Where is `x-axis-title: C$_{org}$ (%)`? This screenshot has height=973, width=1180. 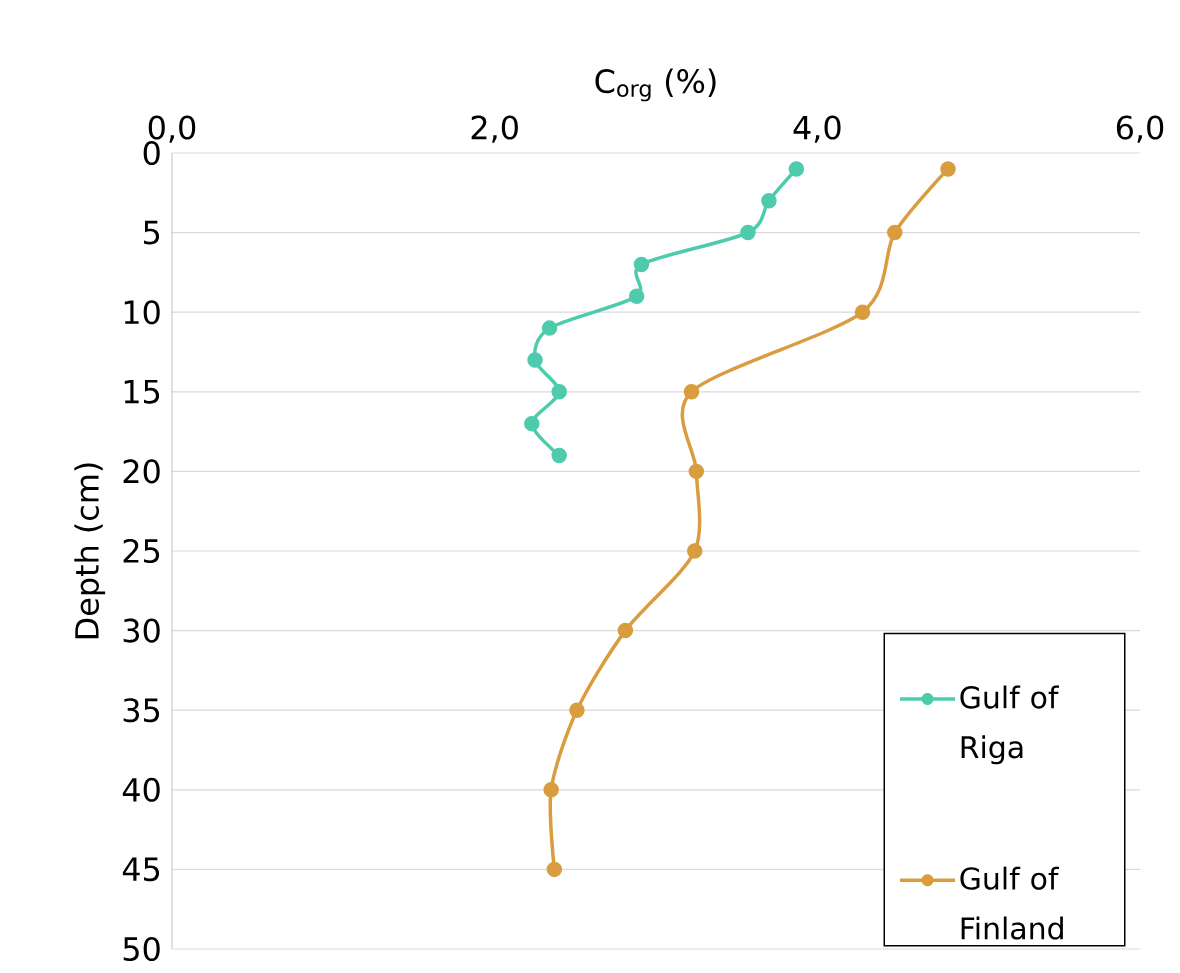 x-axis-title: C$_{org}$ (%) is located at coordinates (655, 85).